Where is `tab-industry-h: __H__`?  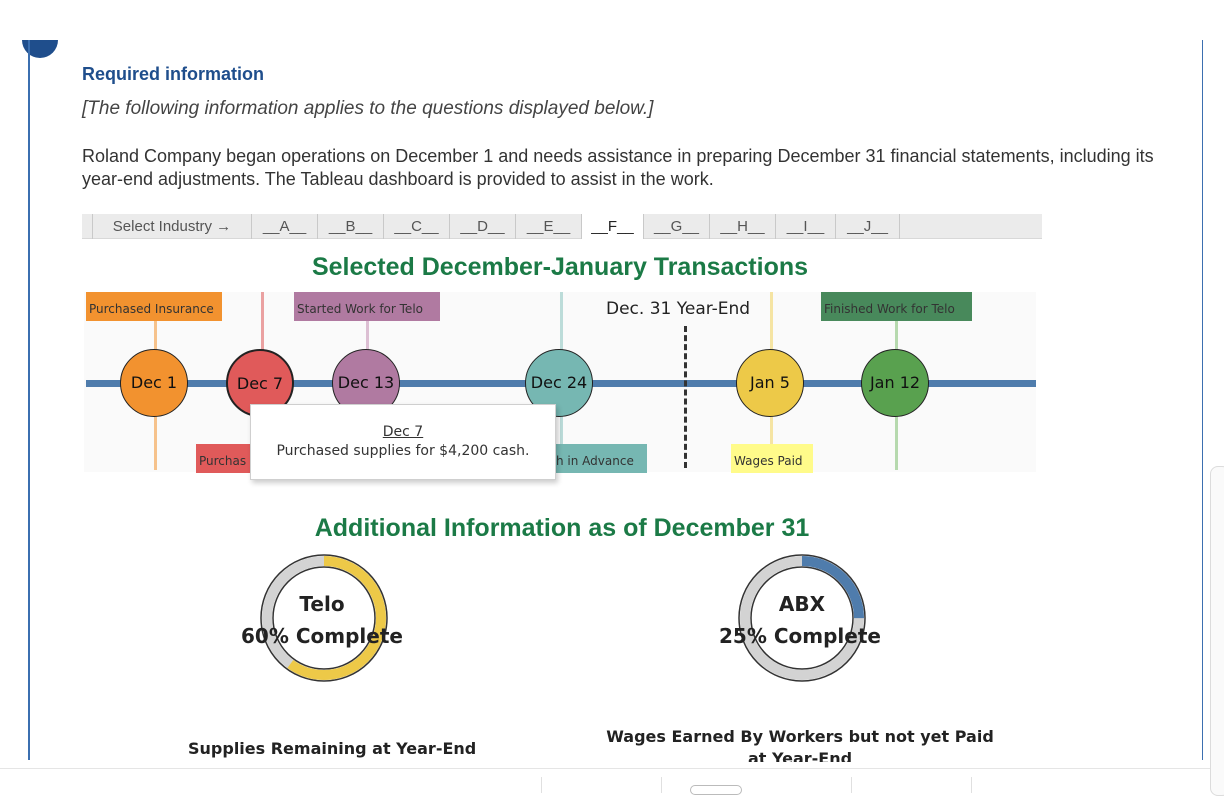
tab-industry-h: __H__ is located at coordinates (743, 226).